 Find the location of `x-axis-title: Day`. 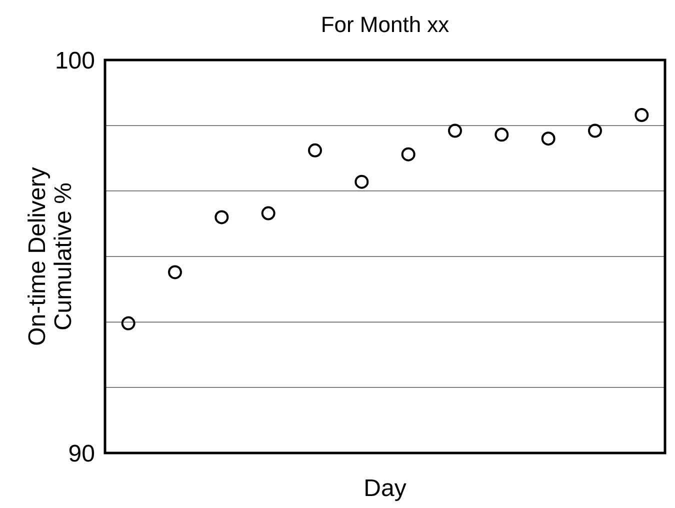

x-axis-title: Day is located at coordinates (385, 488).